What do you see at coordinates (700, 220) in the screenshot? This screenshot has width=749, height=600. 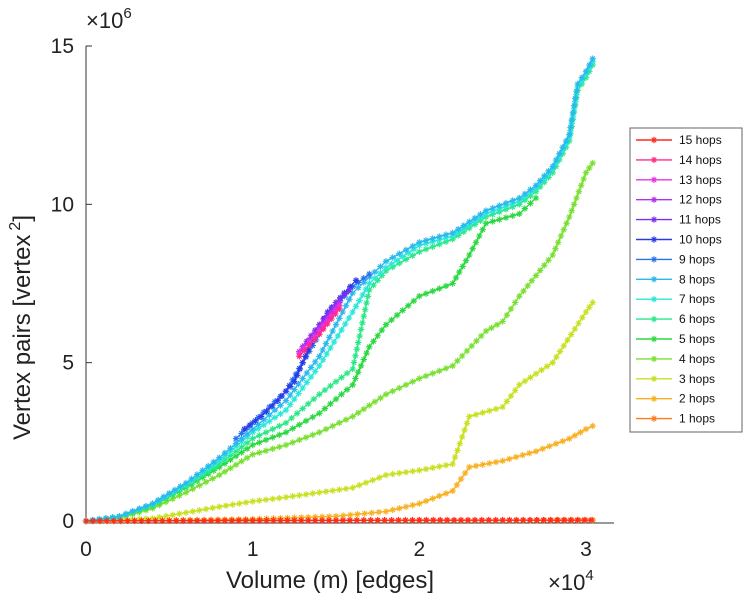 I see `legend-label: 11 hops` at bounding box center [700, 220].